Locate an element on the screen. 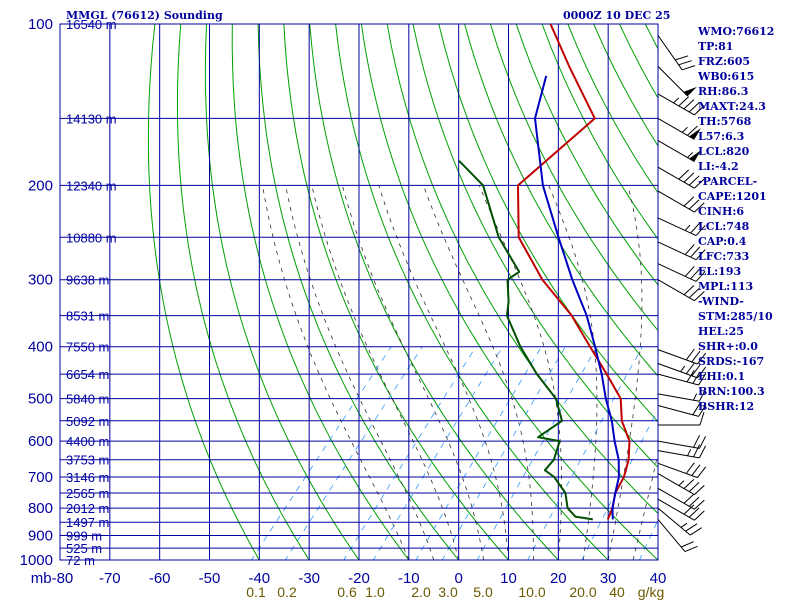  height-label: 4400 m is located at coordinates (87, 441).